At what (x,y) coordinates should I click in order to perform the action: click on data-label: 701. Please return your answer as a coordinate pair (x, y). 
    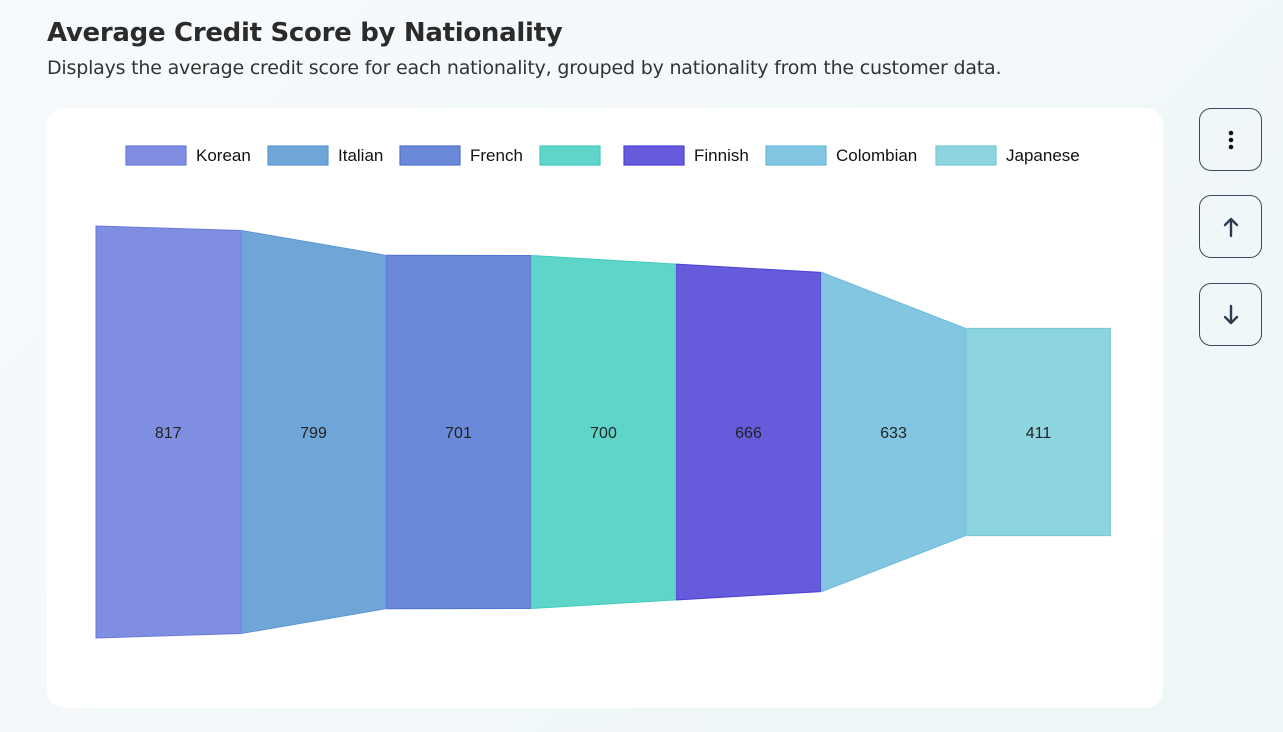
    Looking at the image, I should click on (458, 433).